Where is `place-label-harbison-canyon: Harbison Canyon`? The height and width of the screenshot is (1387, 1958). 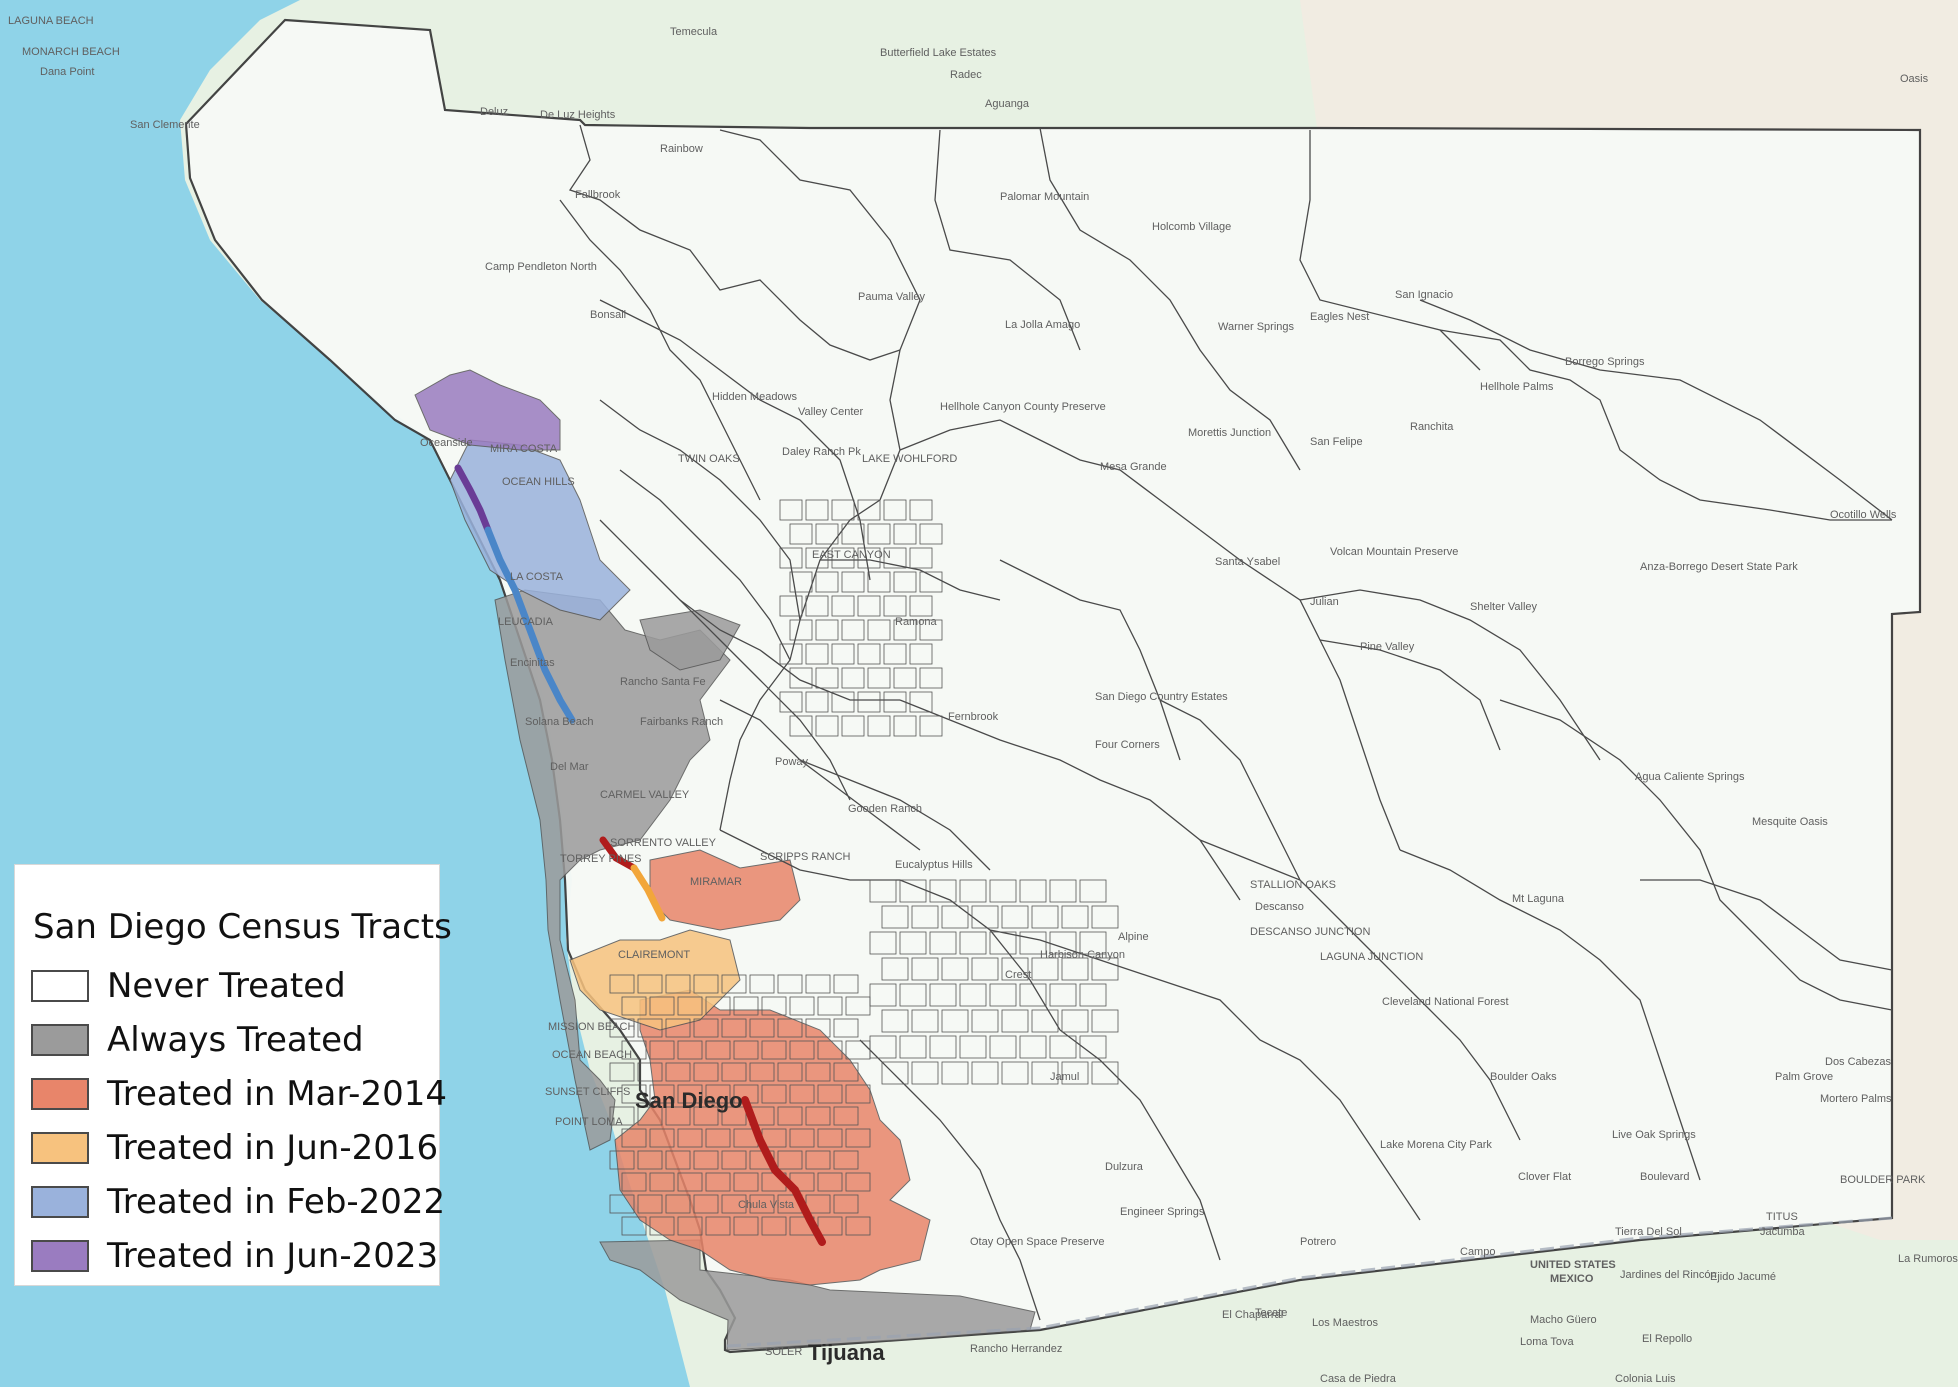
place-label-harbison-canyon: Harbison Canyon is located at coordinates (1082, 955).